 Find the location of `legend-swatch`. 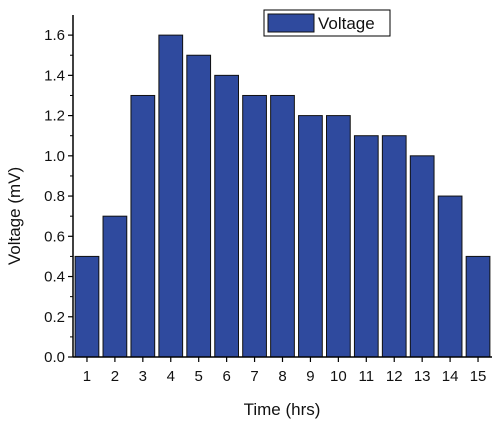

legend-swatch is located at coordinates (291, 23).